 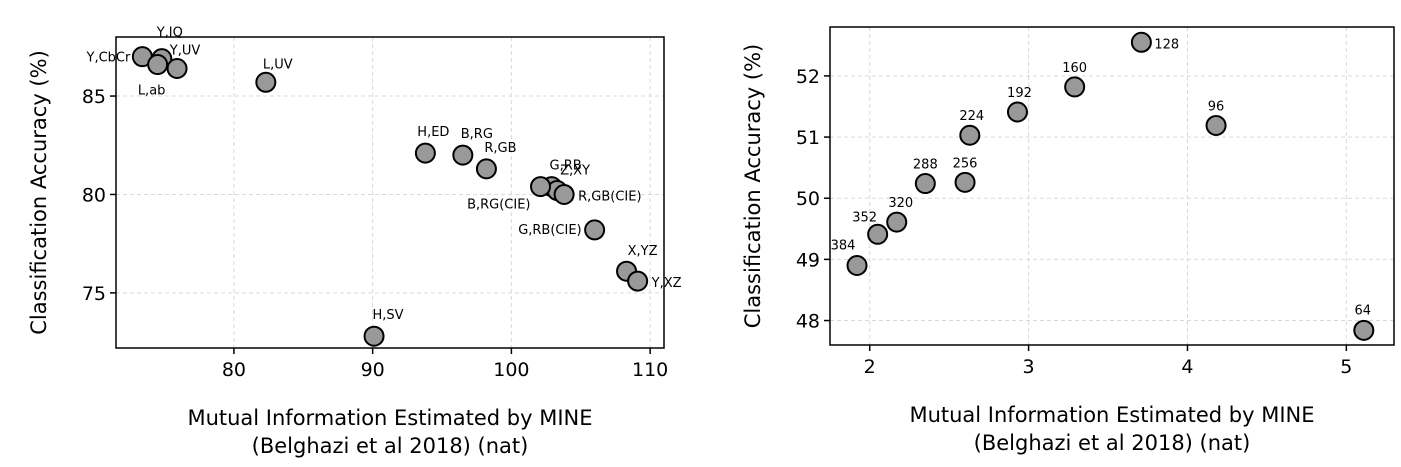 What do you see at coordinates (1363, 310) in the screenshot?
I see `data-point-label: 64` at bounding box center [1363, 310].